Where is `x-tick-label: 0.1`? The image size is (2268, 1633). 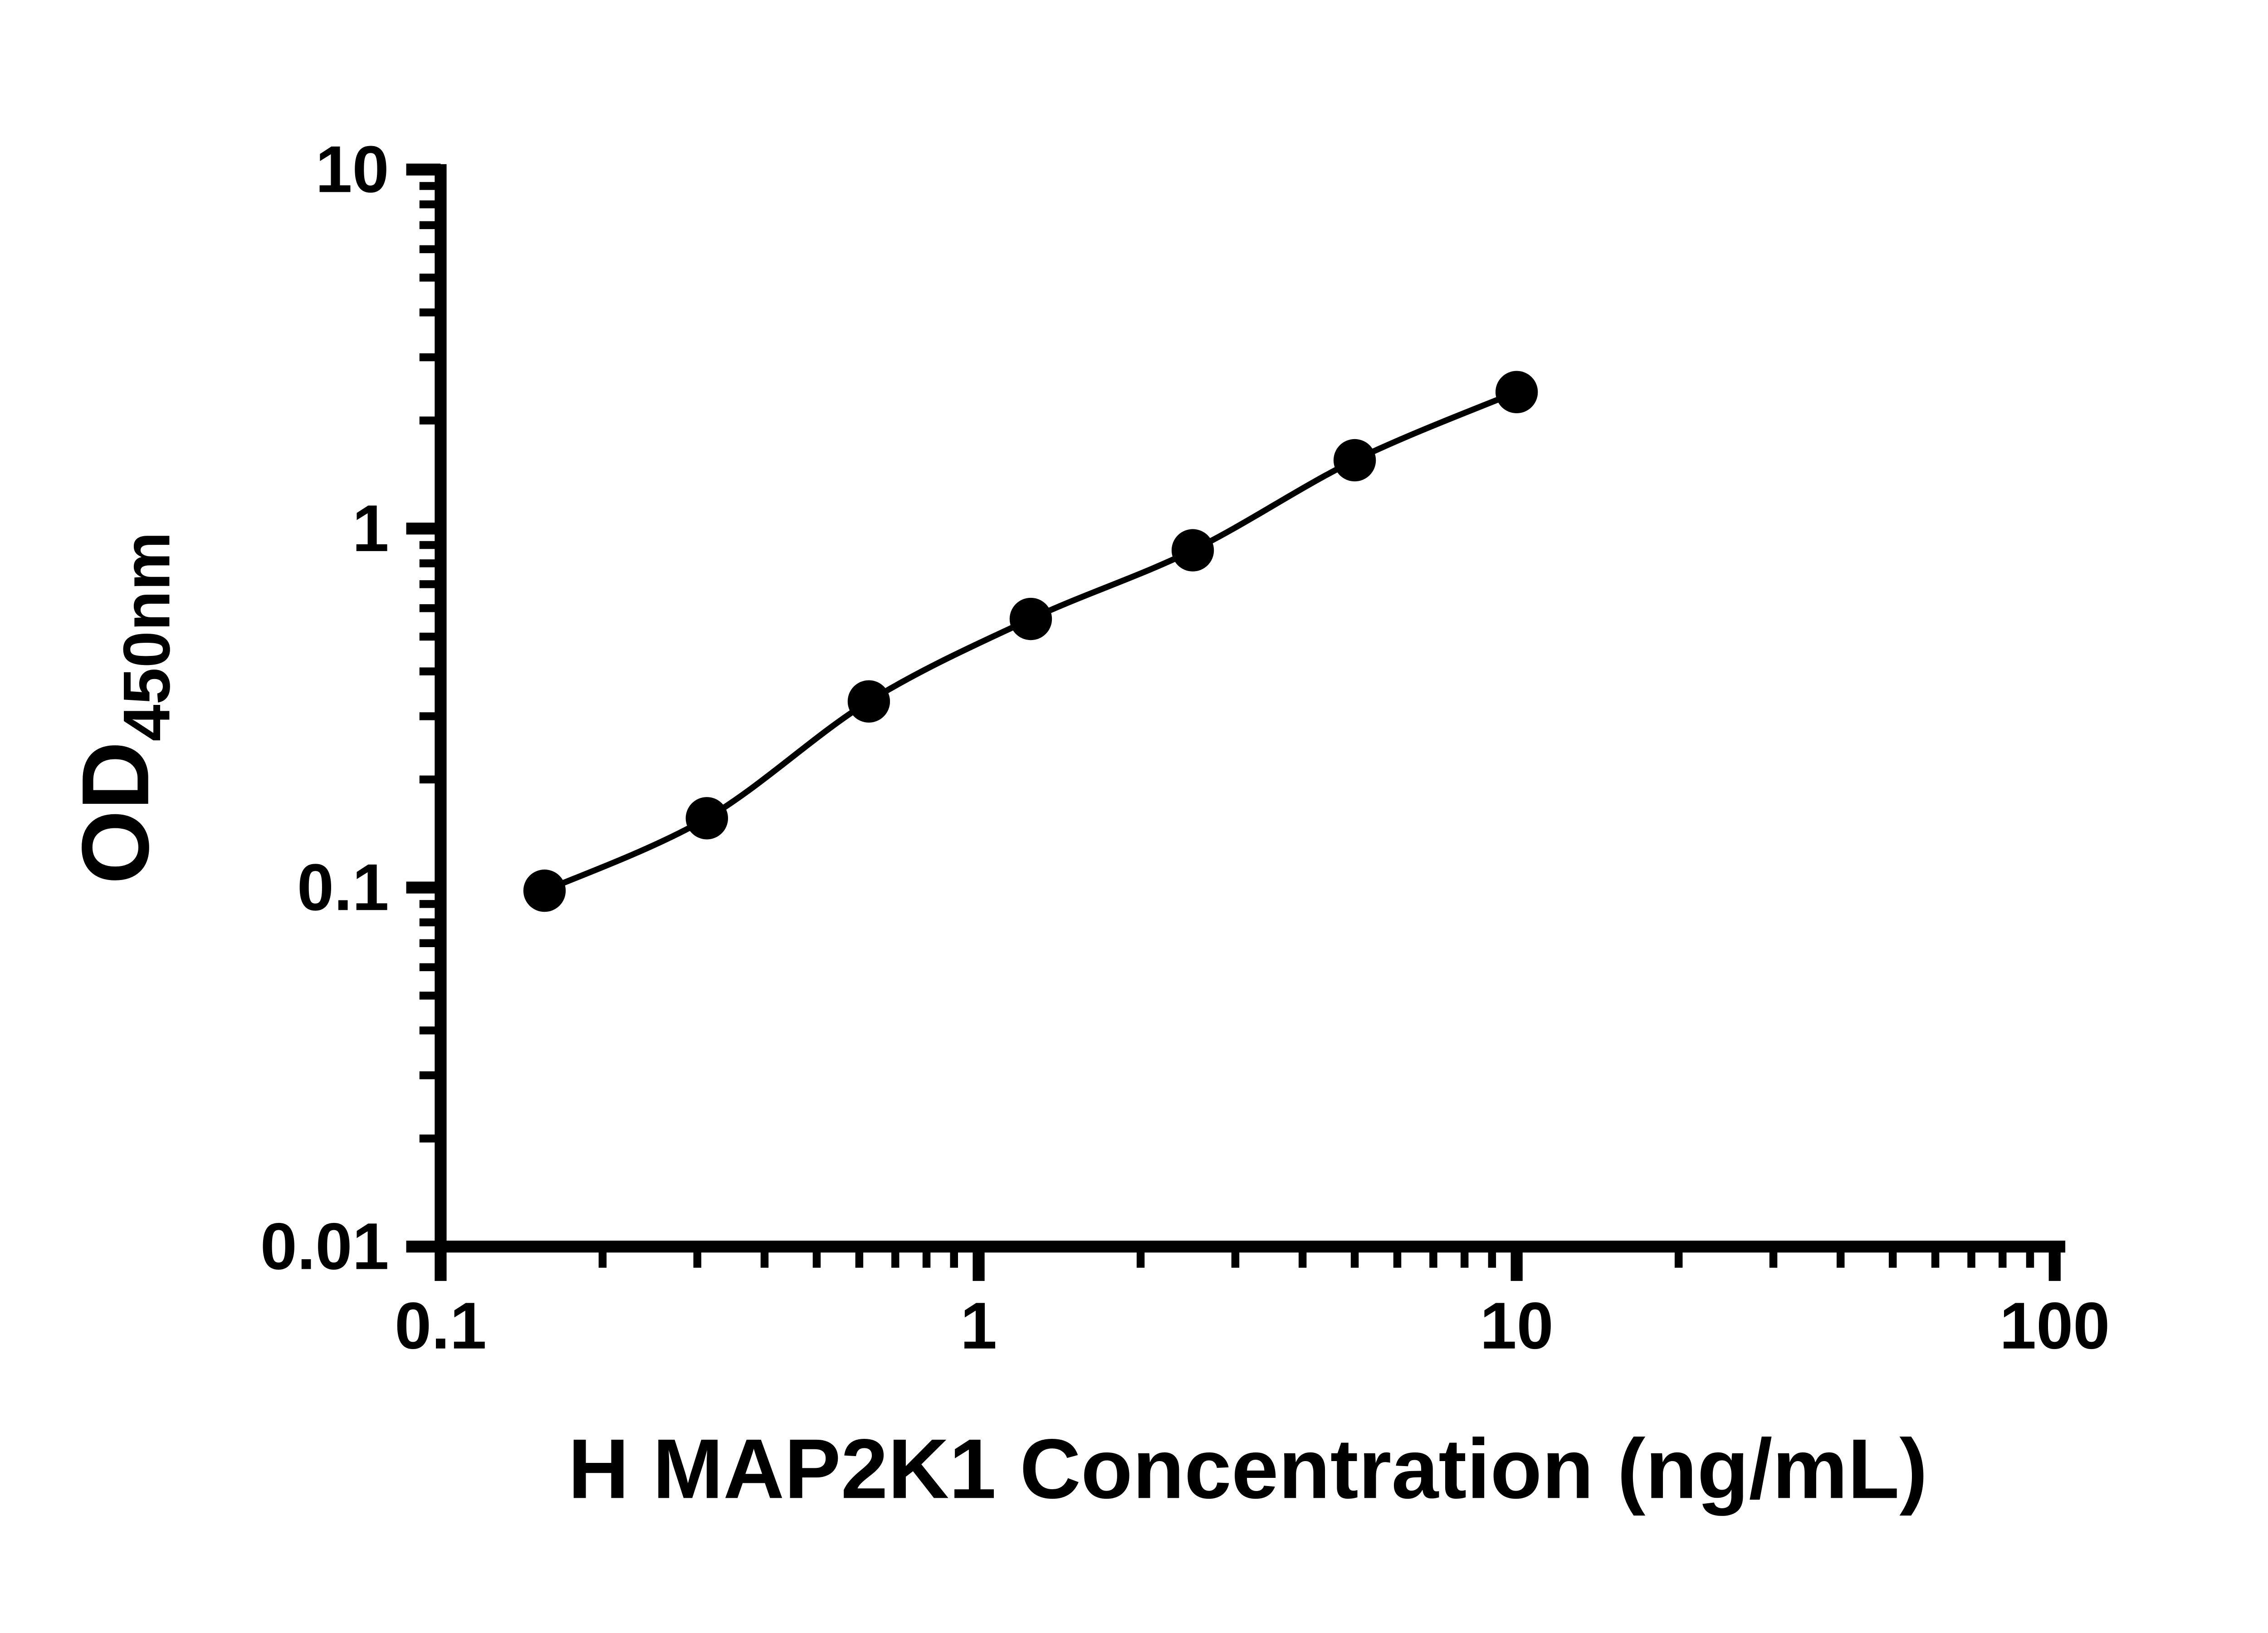 x-tick-label: 0.1 is located at coordinates (441, 1326).